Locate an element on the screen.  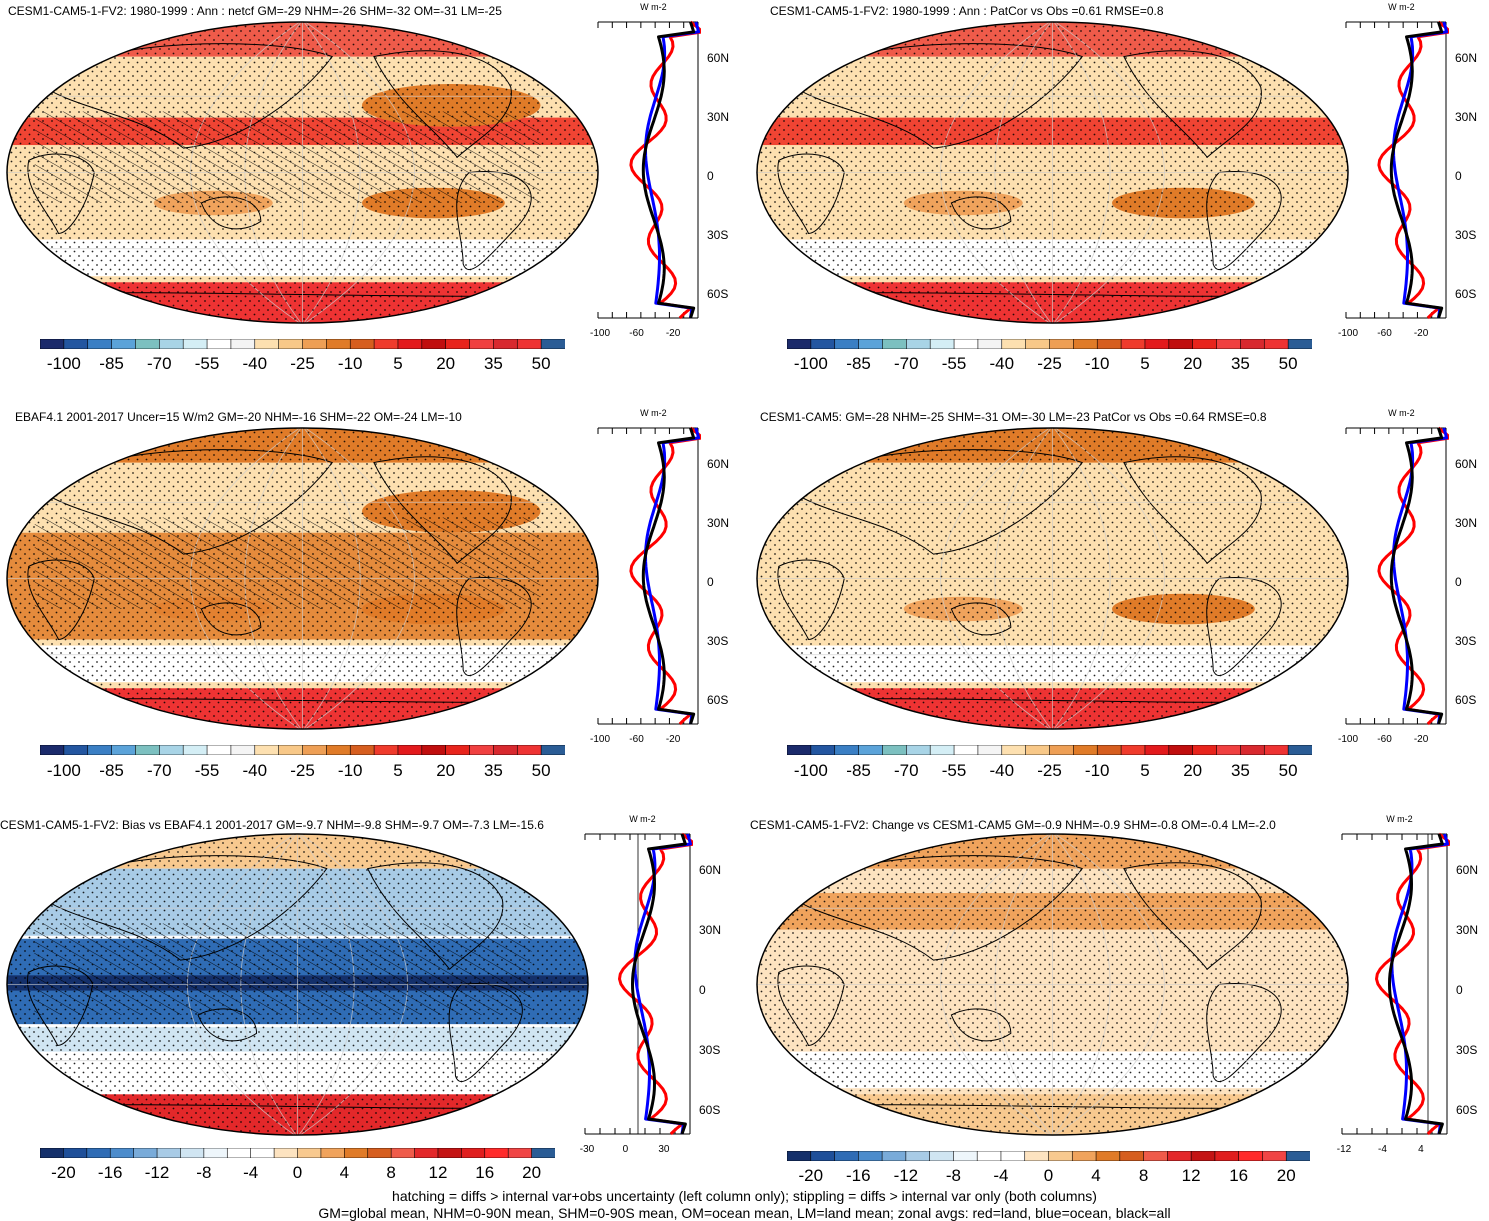
zonal-x-tick-label: 4 is located at coordinates (1421, 1149).